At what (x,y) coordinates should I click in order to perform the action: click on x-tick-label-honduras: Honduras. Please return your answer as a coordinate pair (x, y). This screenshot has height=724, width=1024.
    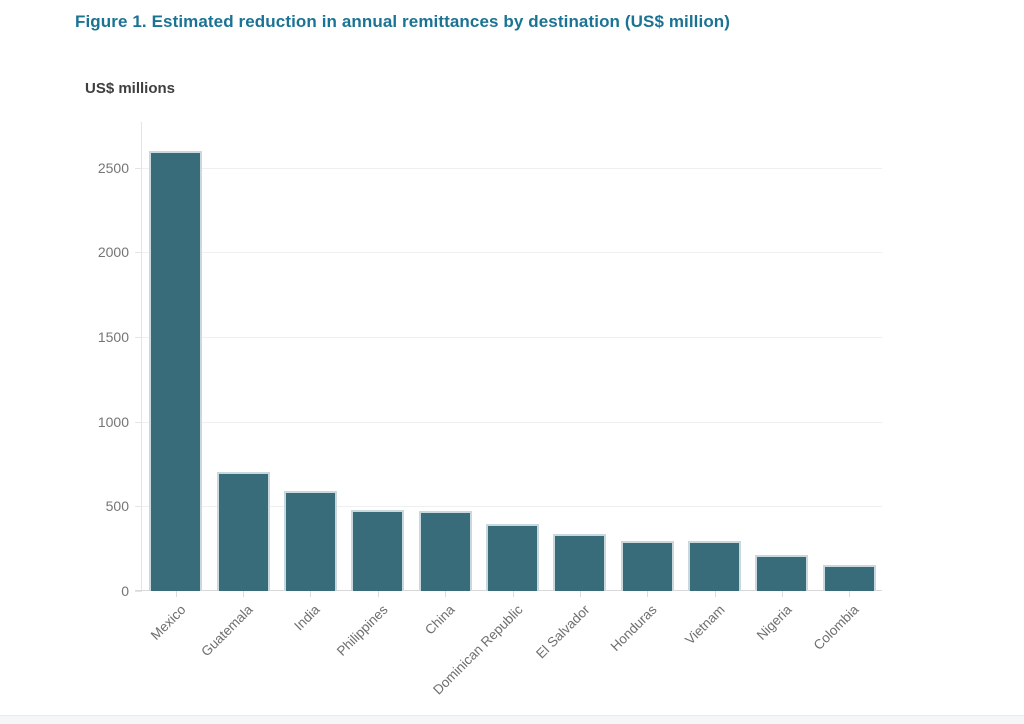
    Looking at the image, I should click on (633, 628).